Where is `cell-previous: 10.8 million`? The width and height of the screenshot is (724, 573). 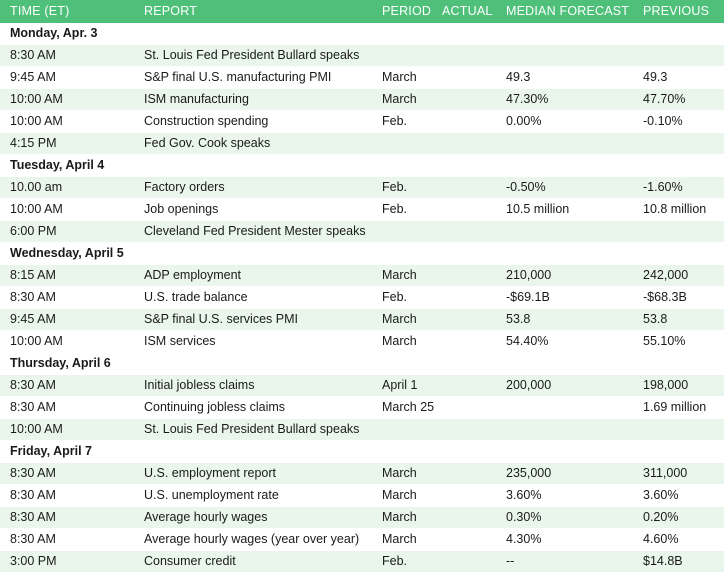
cell-previous: 10.8 million is located at coordinates (678, 209).